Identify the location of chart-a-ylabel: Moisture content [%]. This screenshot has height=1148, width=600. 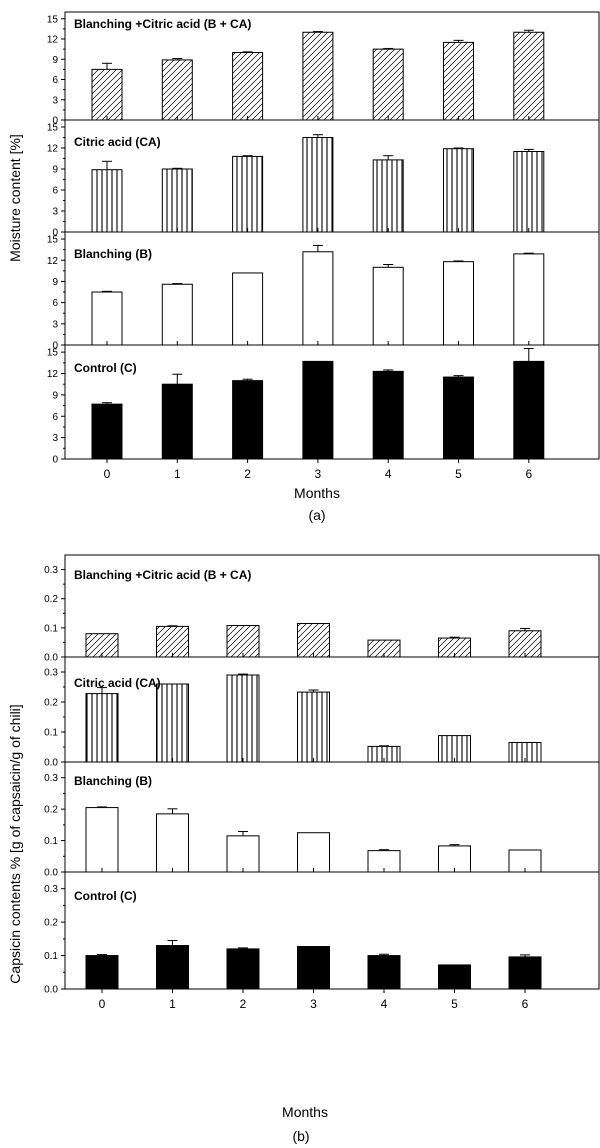
(15, 198).